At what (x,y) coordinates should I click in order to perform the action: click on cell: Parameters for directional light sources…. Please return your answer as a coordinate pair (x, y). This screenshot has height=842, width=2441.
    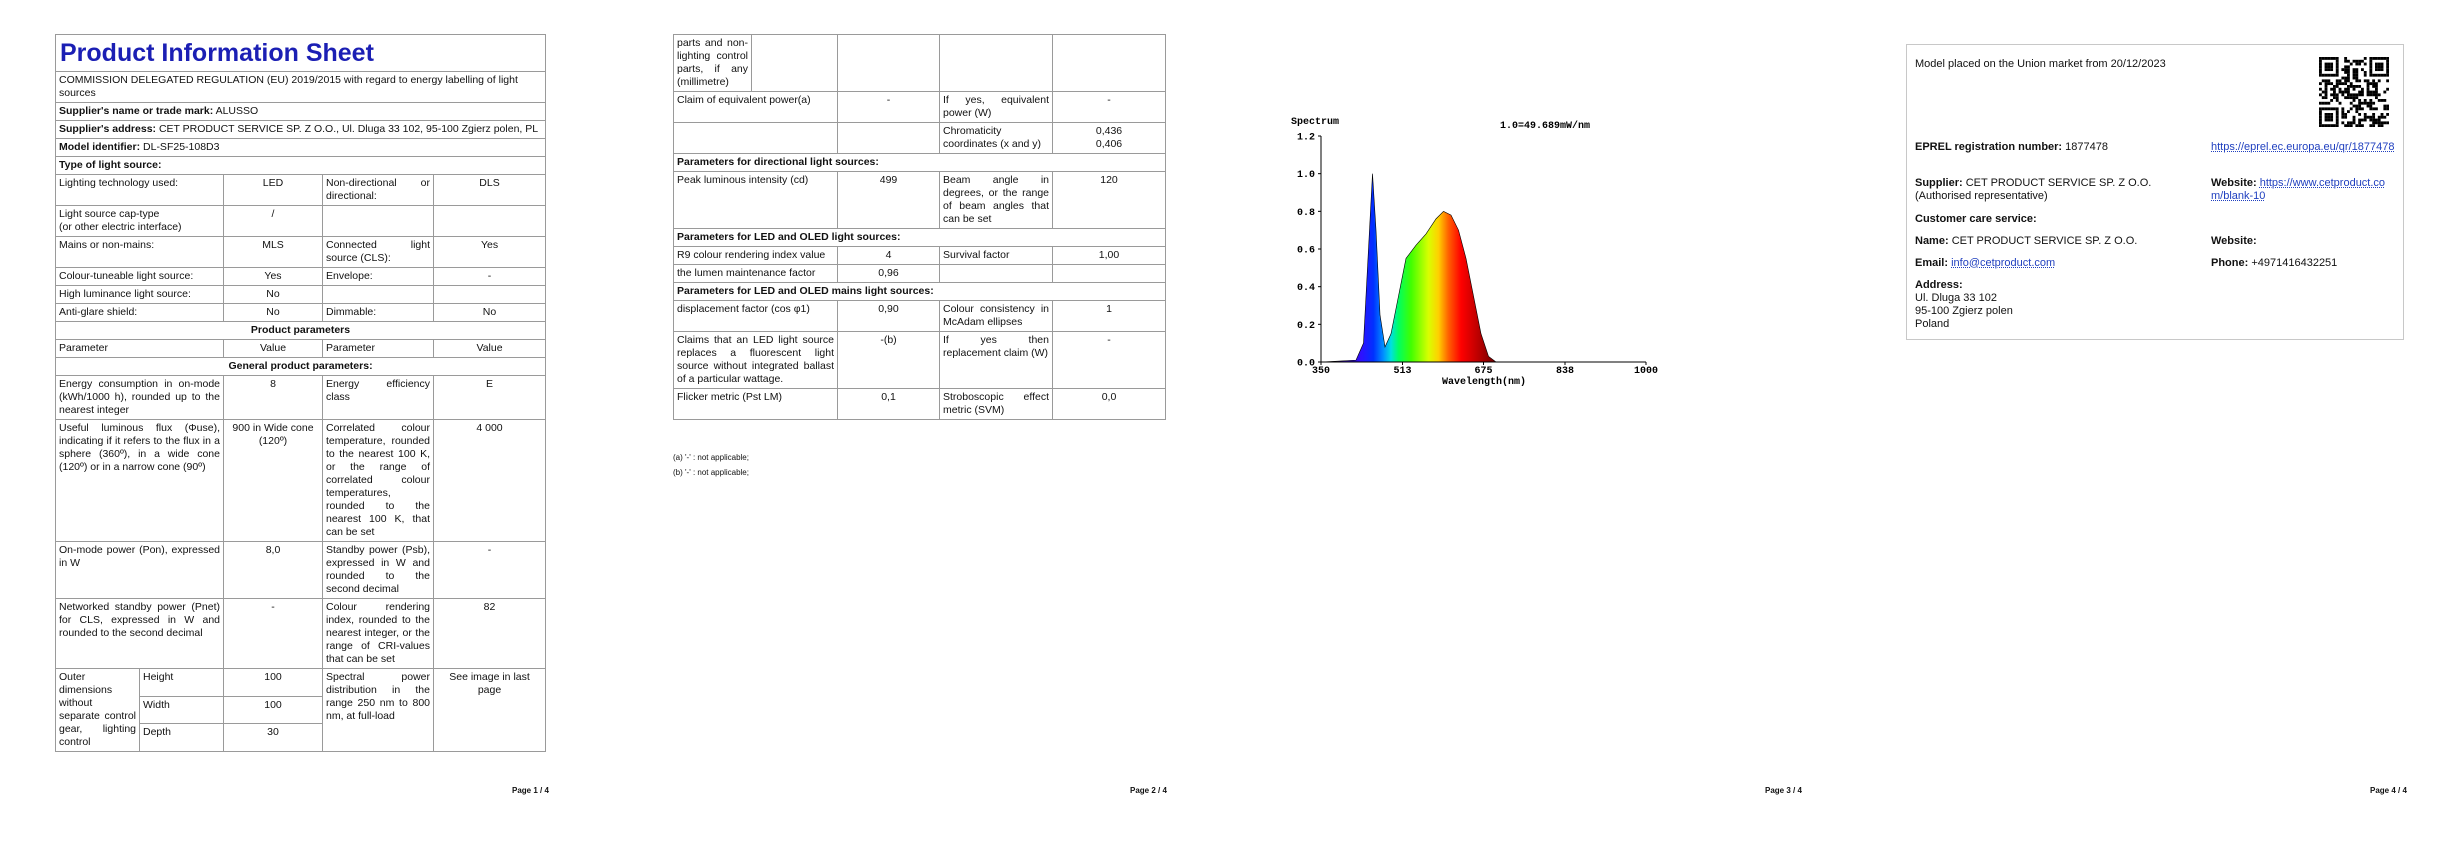
    Looking at the image, I should click on (919, 162).